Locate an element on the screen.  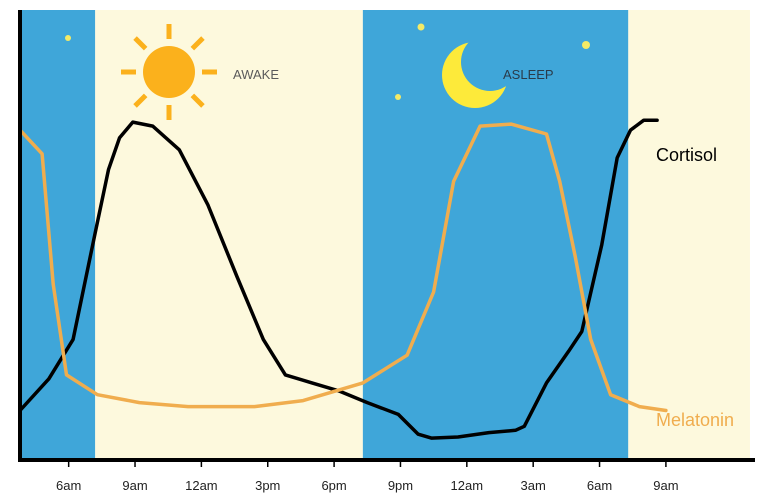
x-tick-label: 6pm is located at coordinates (333, 485).